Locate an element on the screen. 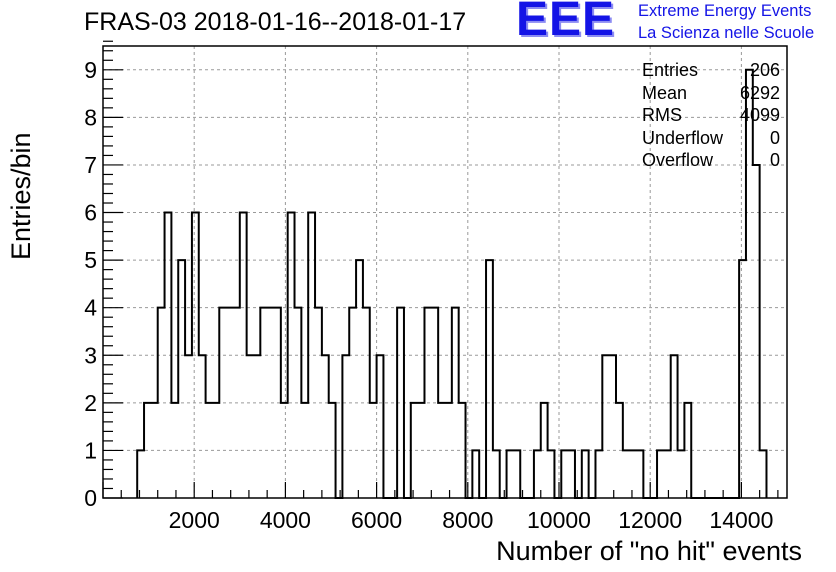 The height and width of the screenshot is (572, 836). stats-row-entries: Entries 206 is located at coordinates (711, 71).